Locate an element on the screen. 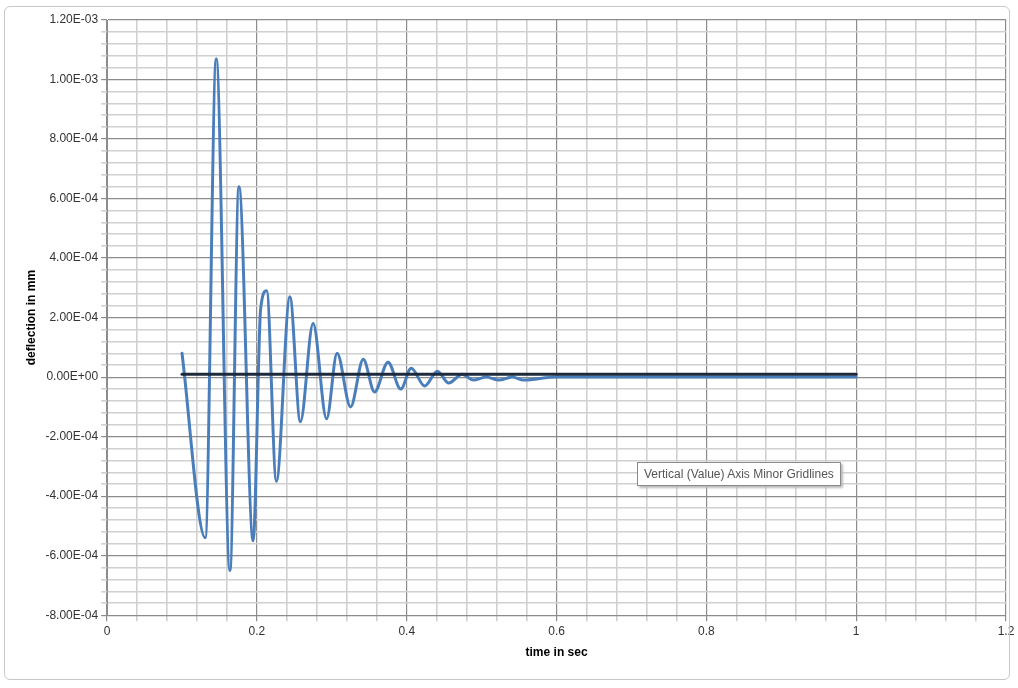 Image resolution: width=1018 pixels, height=688 pixels. y-tick-label: 2.00E-04 is located at coordinates (74, 316).